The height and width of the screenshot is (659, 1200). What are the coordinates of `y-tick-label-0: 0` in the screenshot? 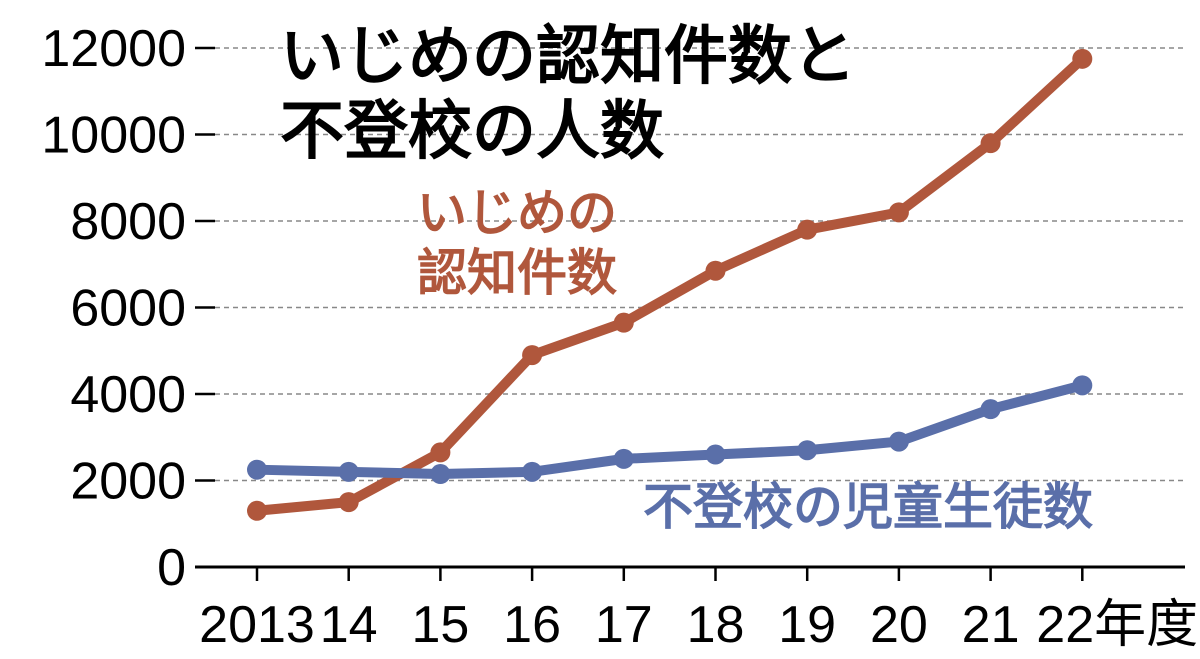 It's located at (171, 568).